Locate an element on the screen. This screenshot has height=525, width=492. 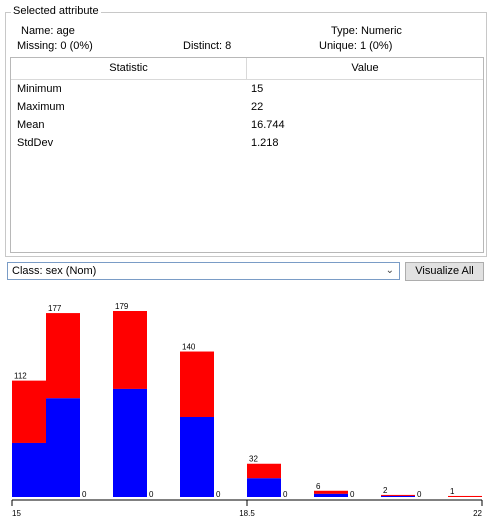
bar-total-label: 6 is located at coordinates (318, 486).